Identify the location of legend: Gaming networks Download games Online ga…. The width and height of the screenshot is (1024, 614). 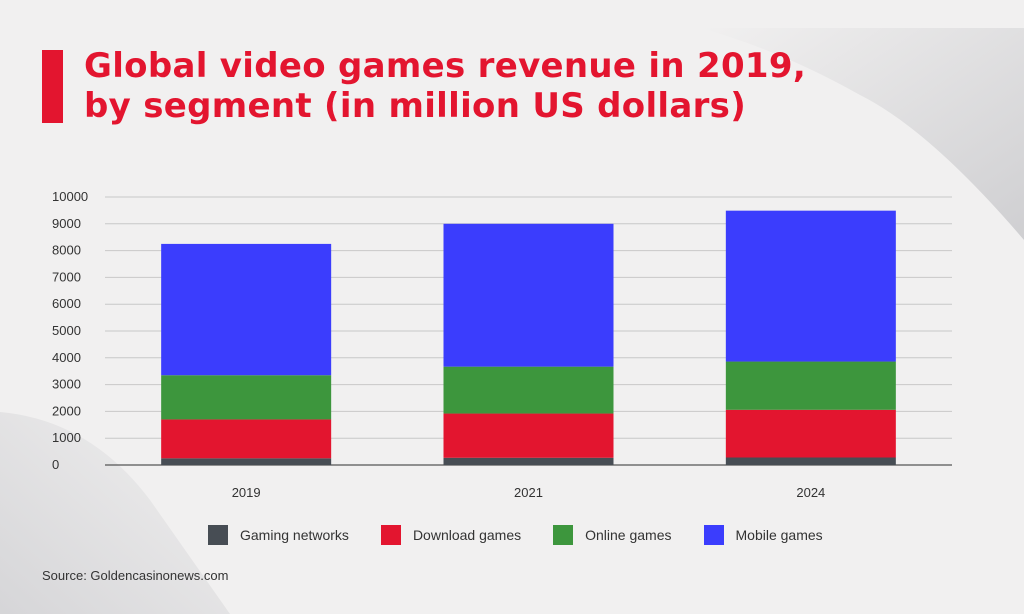
(531, 535).